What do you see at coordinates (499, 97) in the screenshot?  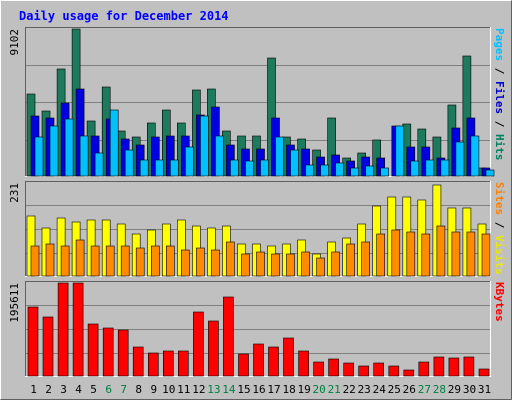 I see `axis-legend-part: Files` at bounding box center [499, 97].